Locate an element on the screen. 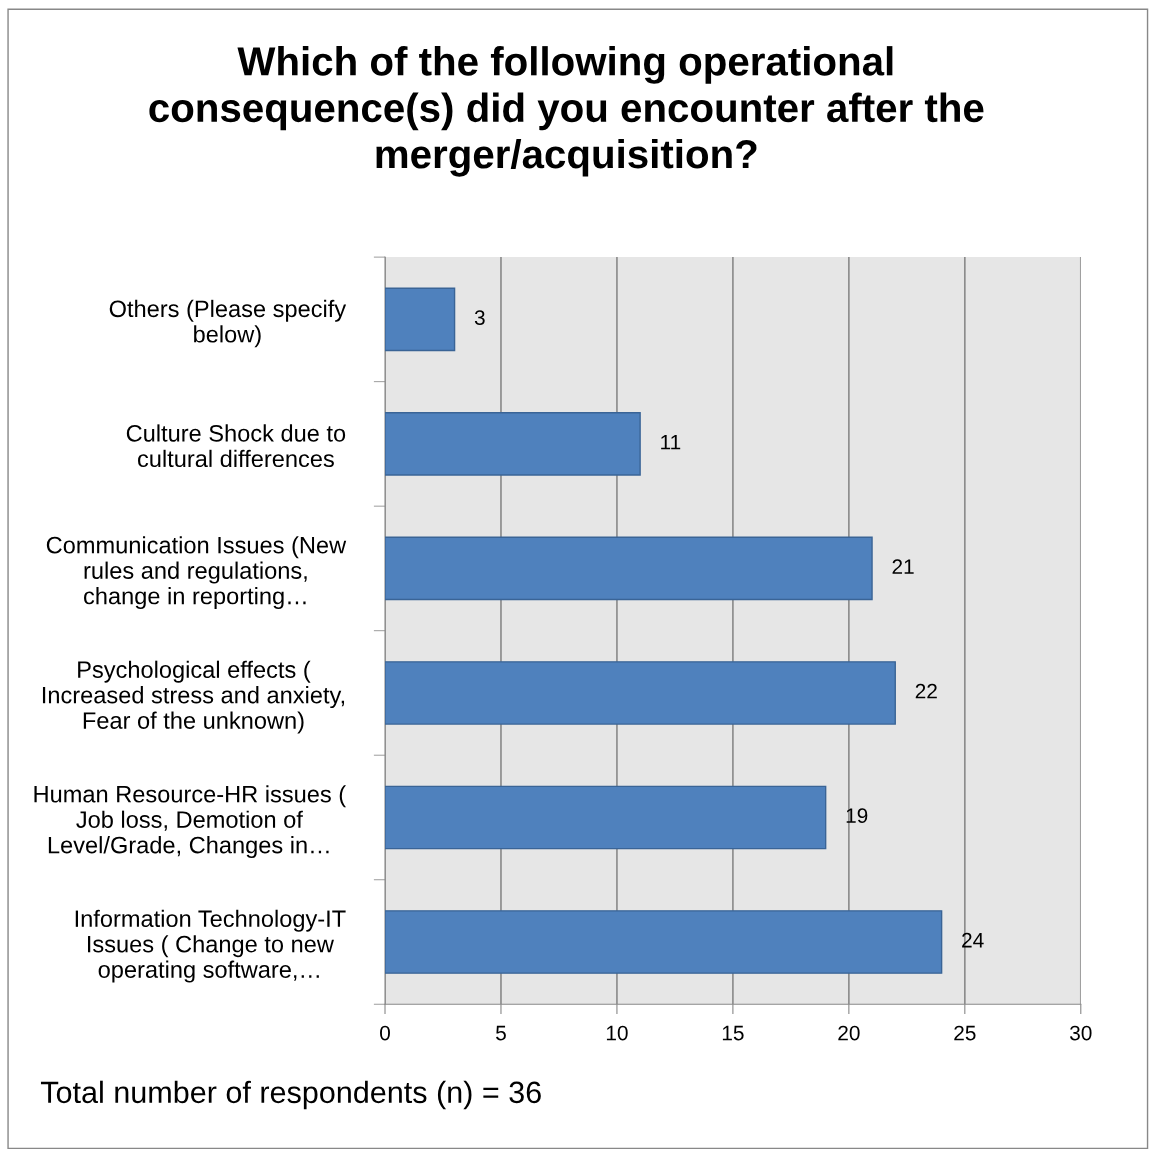  x-tick-label: 5 is located at coordinates (501, 1033).